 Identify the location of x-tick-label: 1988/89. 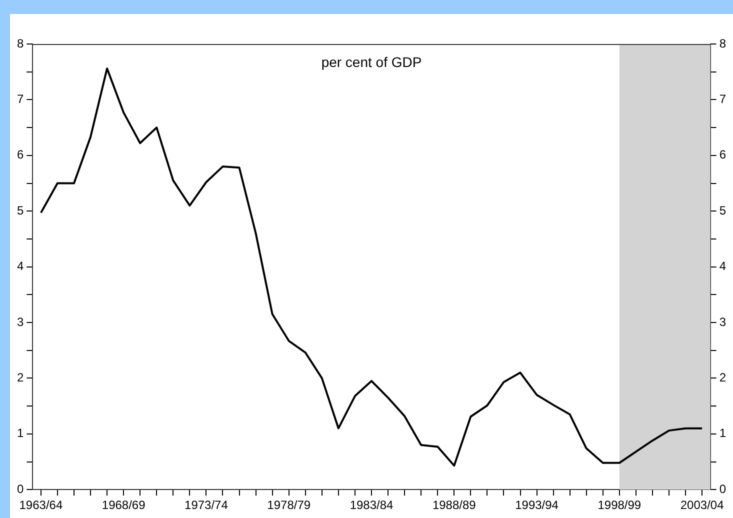
(454, 505).